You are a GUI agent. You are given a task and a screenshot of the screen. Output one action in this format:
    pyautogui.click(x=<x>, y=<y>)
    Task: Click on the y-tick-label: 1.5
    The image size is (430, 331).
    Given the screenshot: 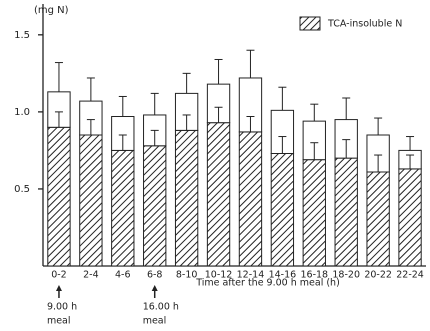 What is the action you would take?
    pyautogui.click(x=22, y=35)
    